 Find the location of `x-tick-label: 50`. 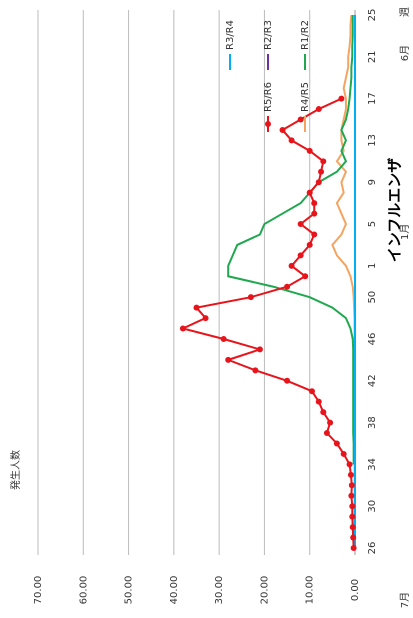

x-tick-label: 50 is located at coordinates (372, 297).